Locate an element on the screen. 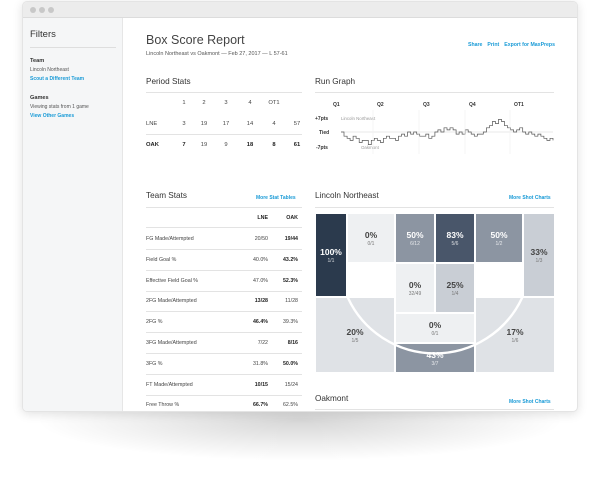 This screenshot has width=600, height=490. shot-chart-title: Lincoln Northeast is located at coordinates (347, 195).